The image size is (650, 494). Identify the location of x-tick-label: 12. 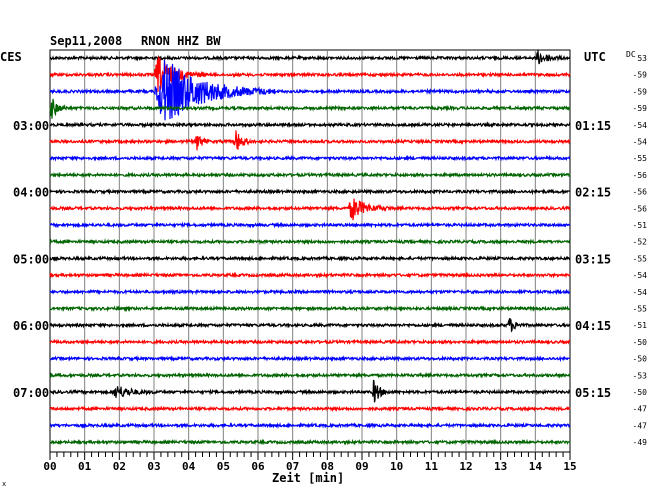
(465, 466).